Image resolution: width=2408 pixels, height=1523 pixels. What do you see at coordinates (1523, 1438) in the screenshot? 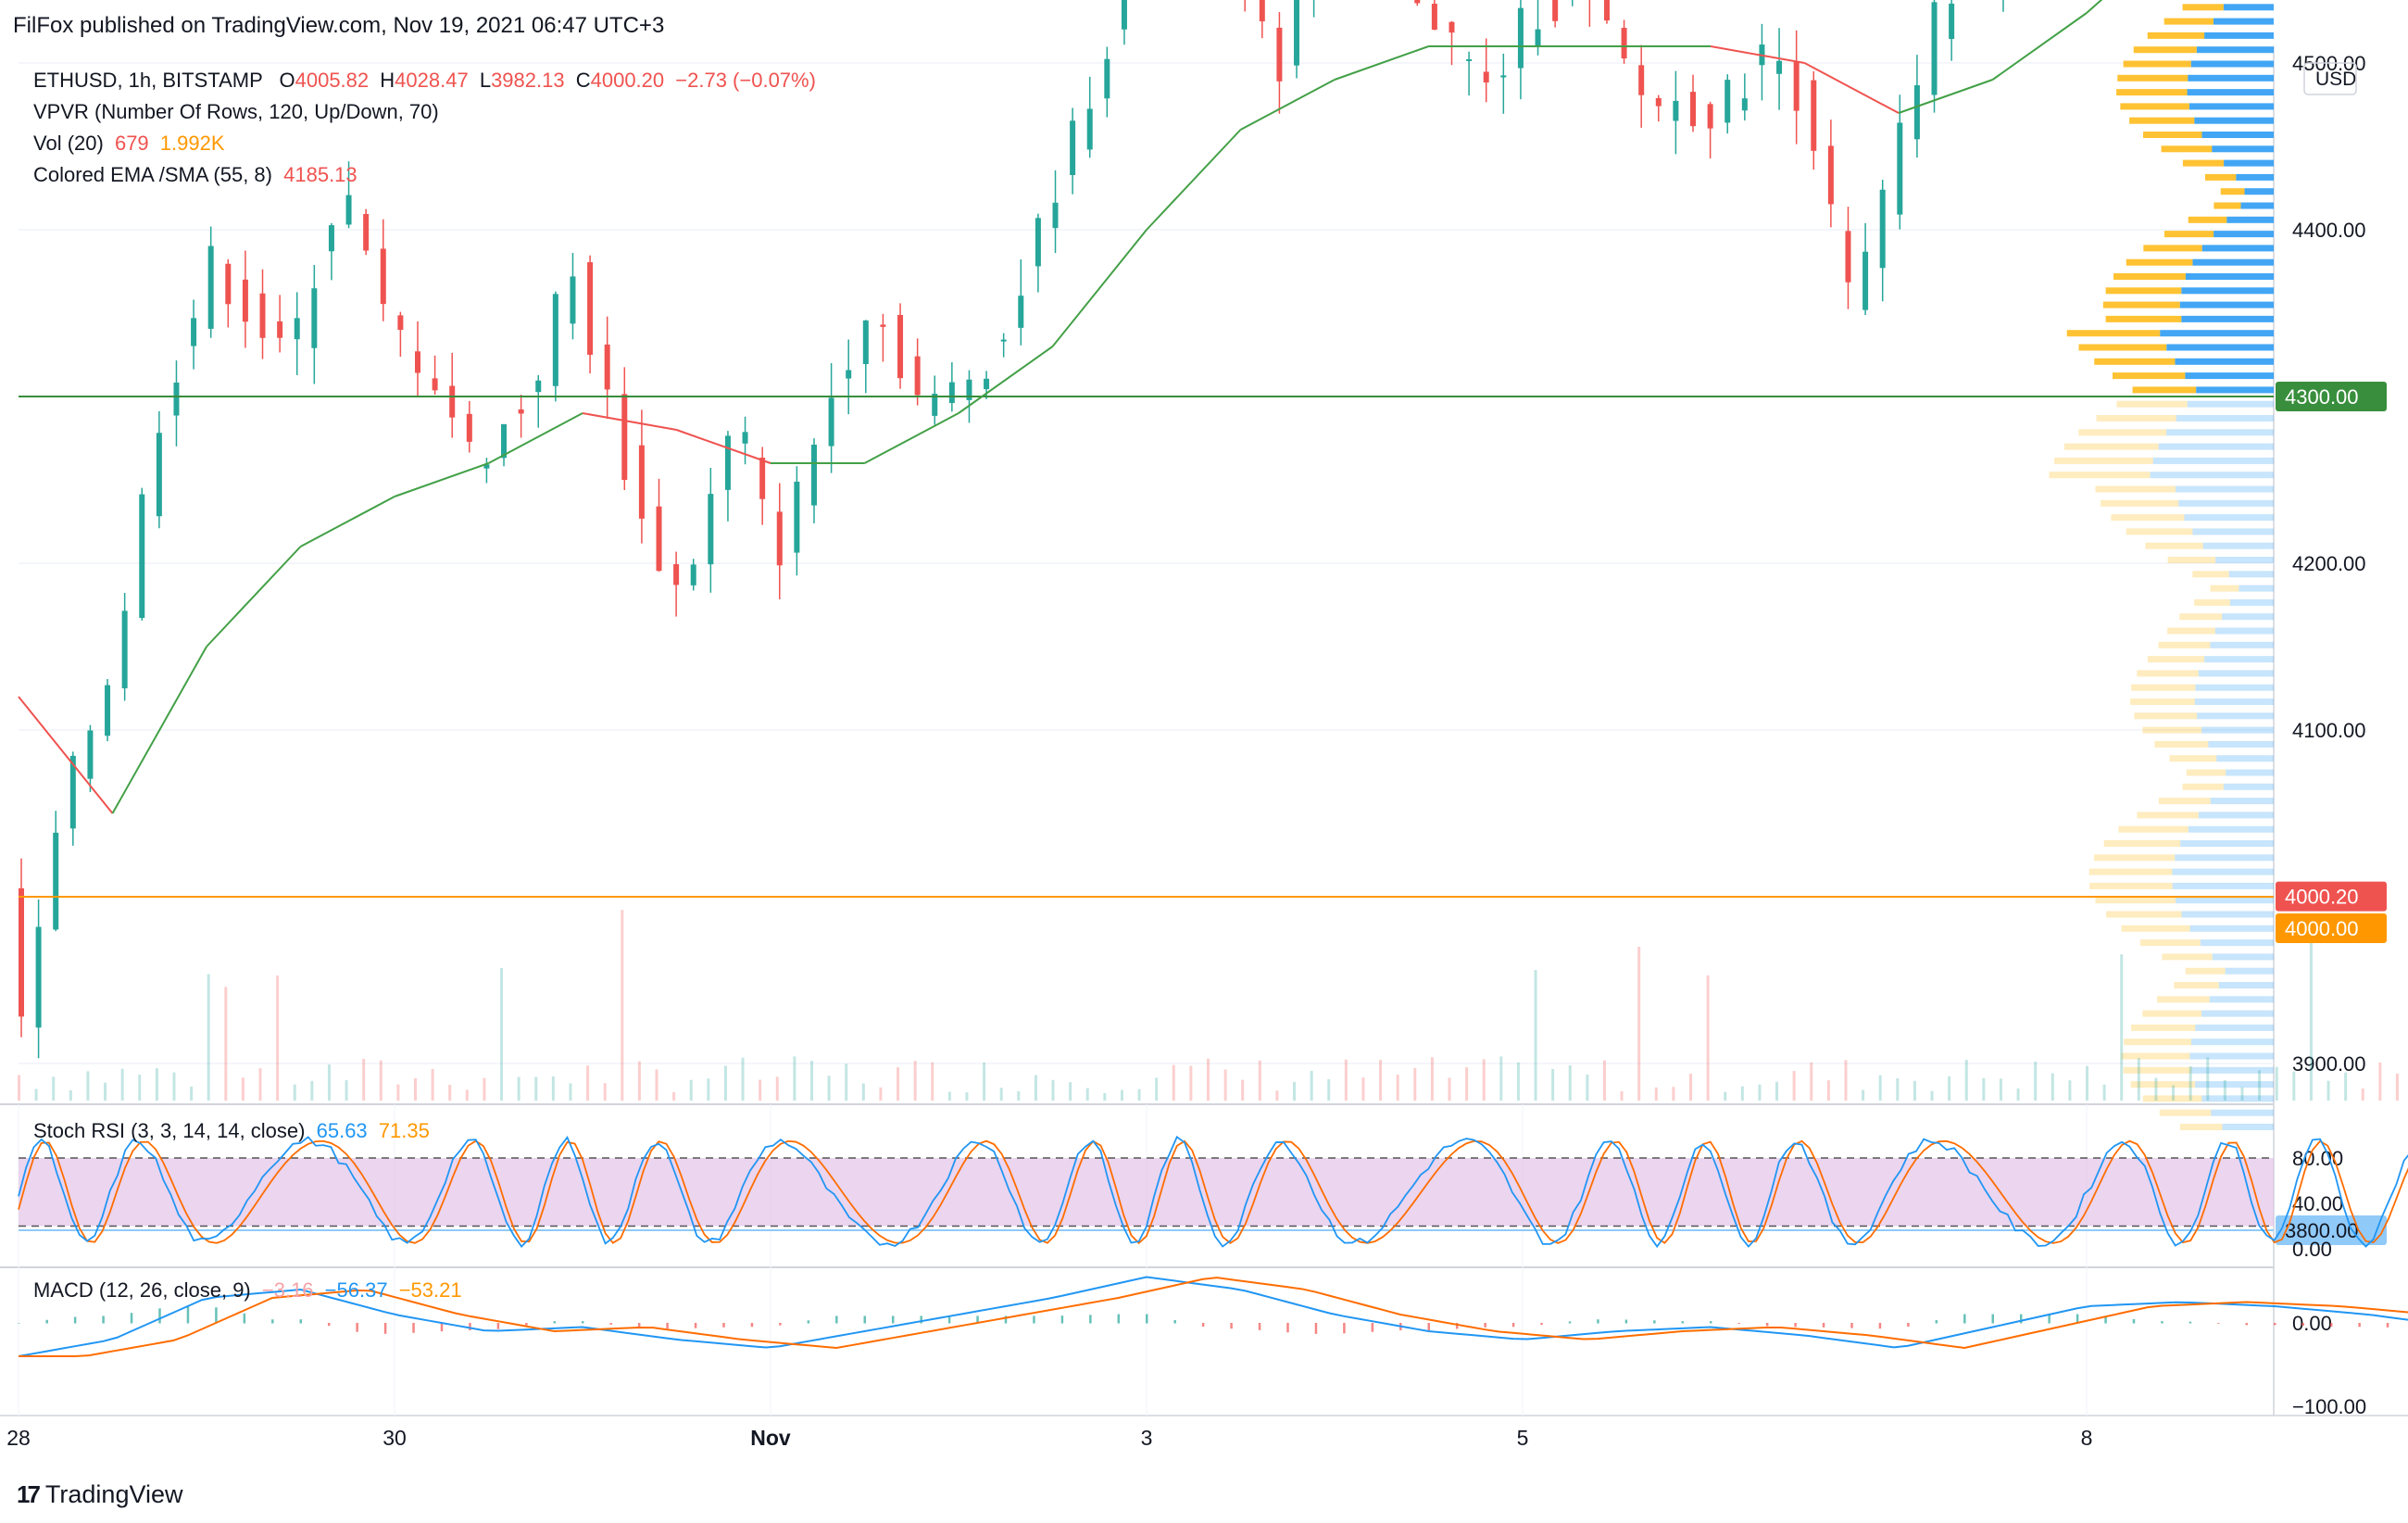
I see `date-tick-label: 5` at bounding box center [1523, 1438].